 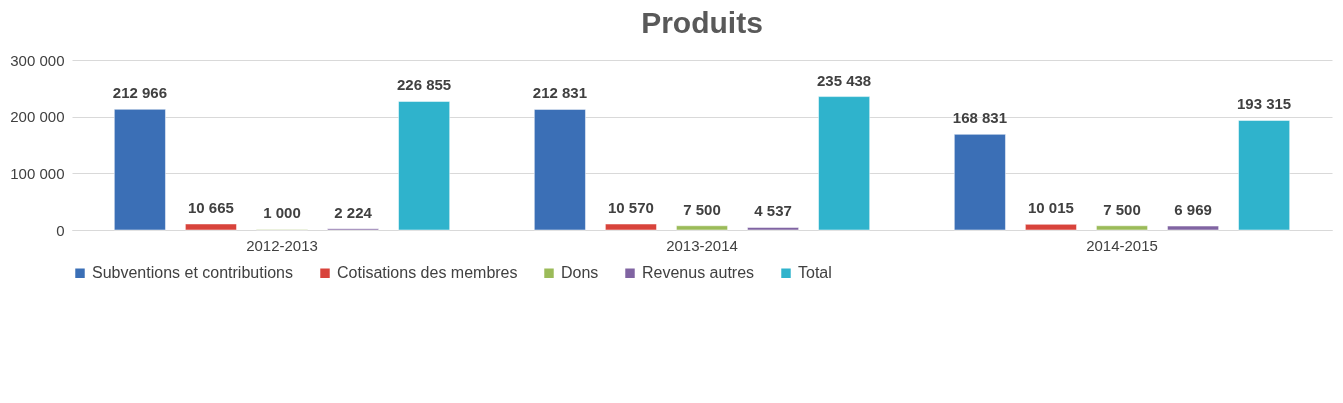 I want to click on legend-label: Revenus autres, so click(x=698, y=273).